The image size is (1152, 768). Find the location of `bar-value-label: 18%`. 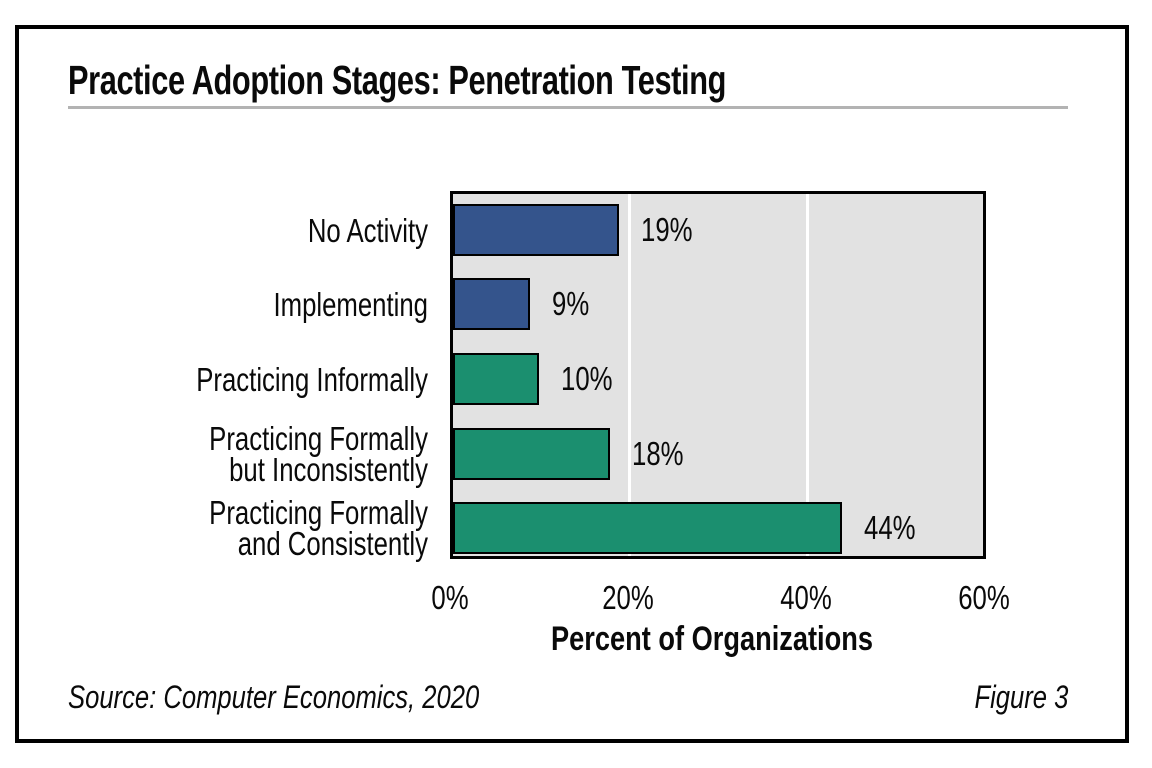

bar-value-label: 18% is located at coordinates (658, 453).